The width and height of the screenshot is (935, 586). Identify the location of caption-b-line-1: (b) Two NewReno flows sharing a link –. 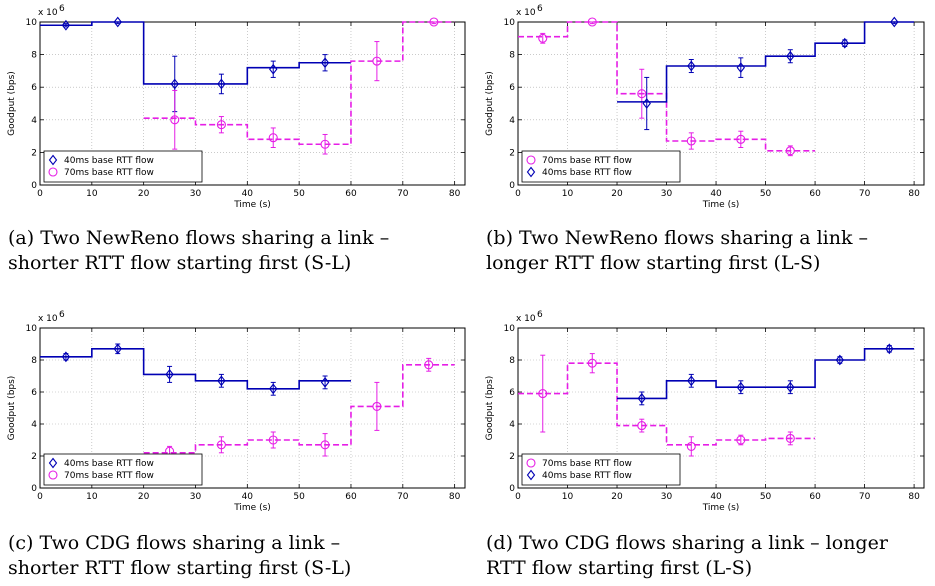
(677, 238).